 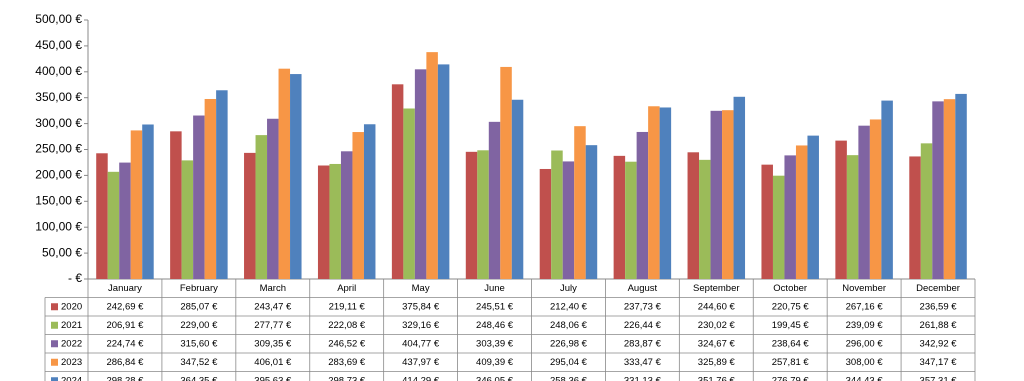 I want to click on value-label: 226,44 €, so click(x=643, y=325).